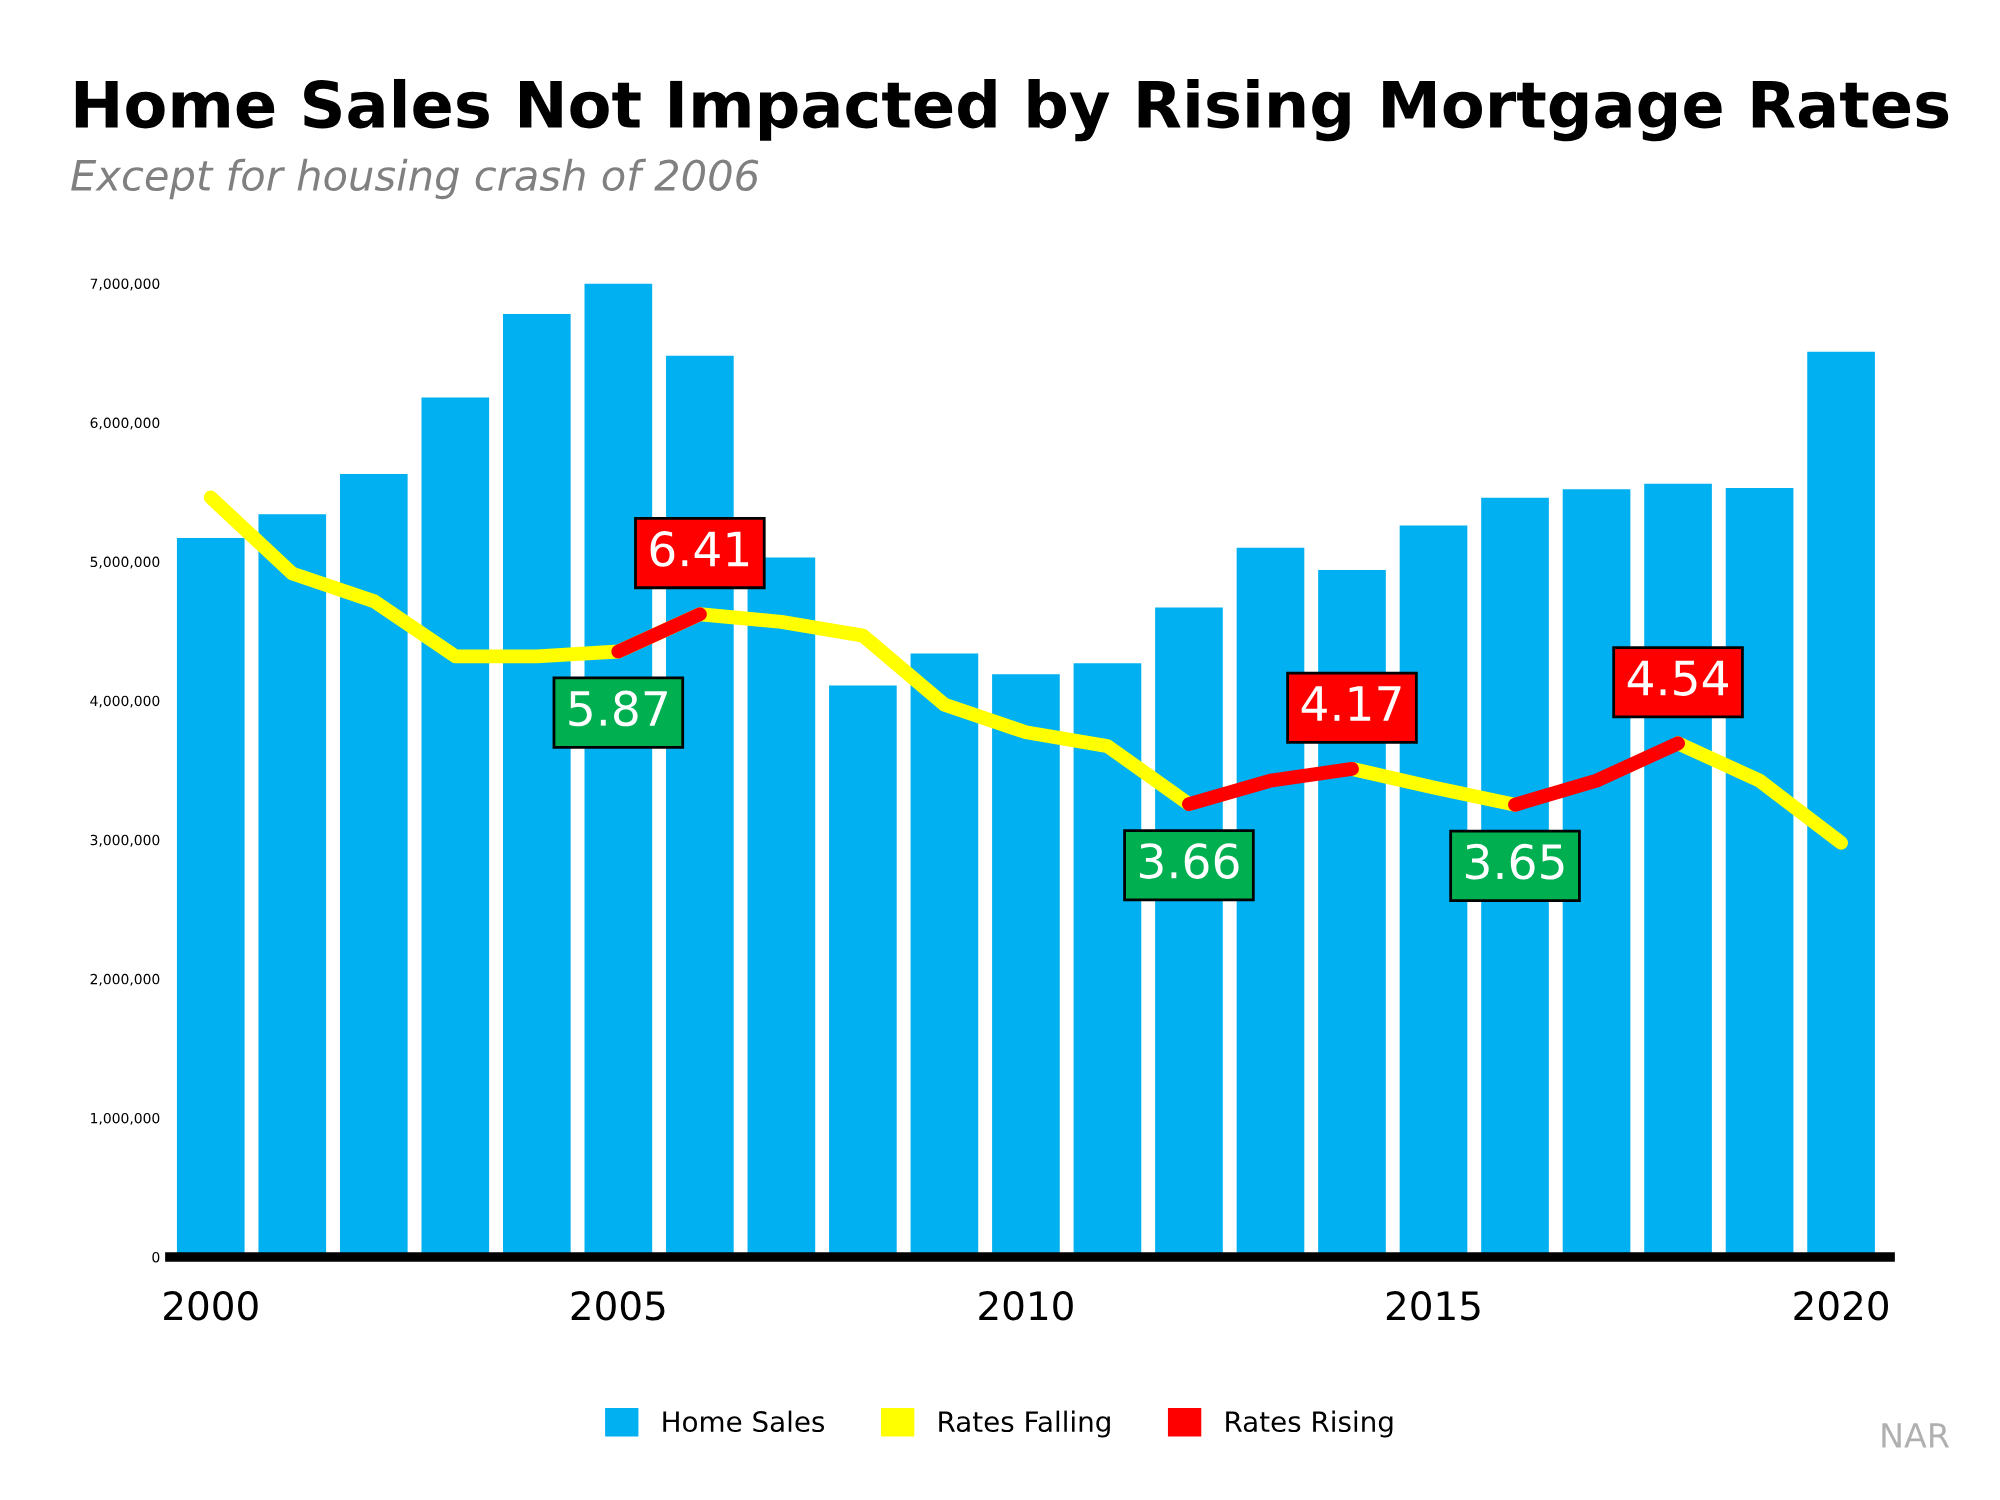  What do you see at coordinates (1841, 1306) in the screenshot?
I see `x-tick-label: 2020` at bounding box center [1841, 1306].